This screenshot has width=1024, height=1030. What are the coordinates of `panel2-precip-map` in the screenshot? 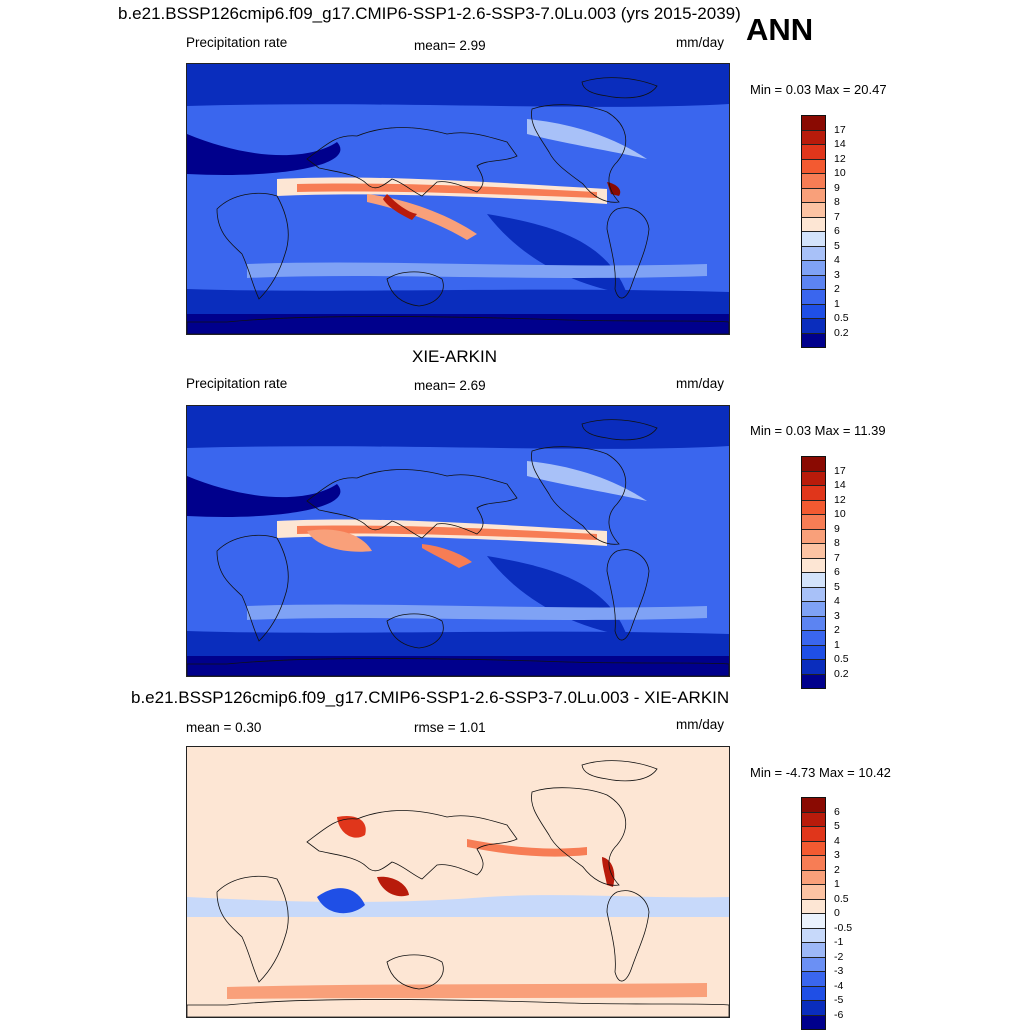 It's located at (458, 541).